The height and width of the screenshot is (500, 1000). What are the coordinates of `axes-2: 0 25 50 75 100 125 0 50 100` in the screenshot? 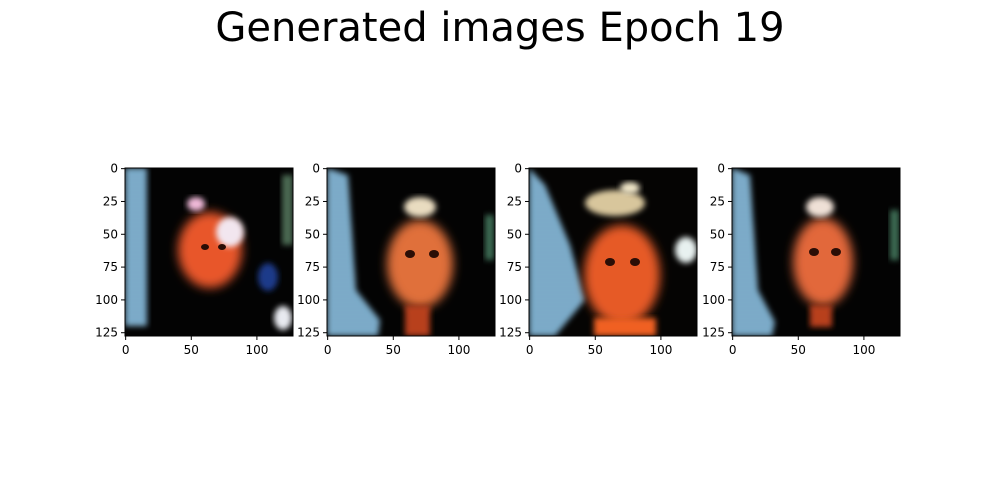 It's located at (396, 259).